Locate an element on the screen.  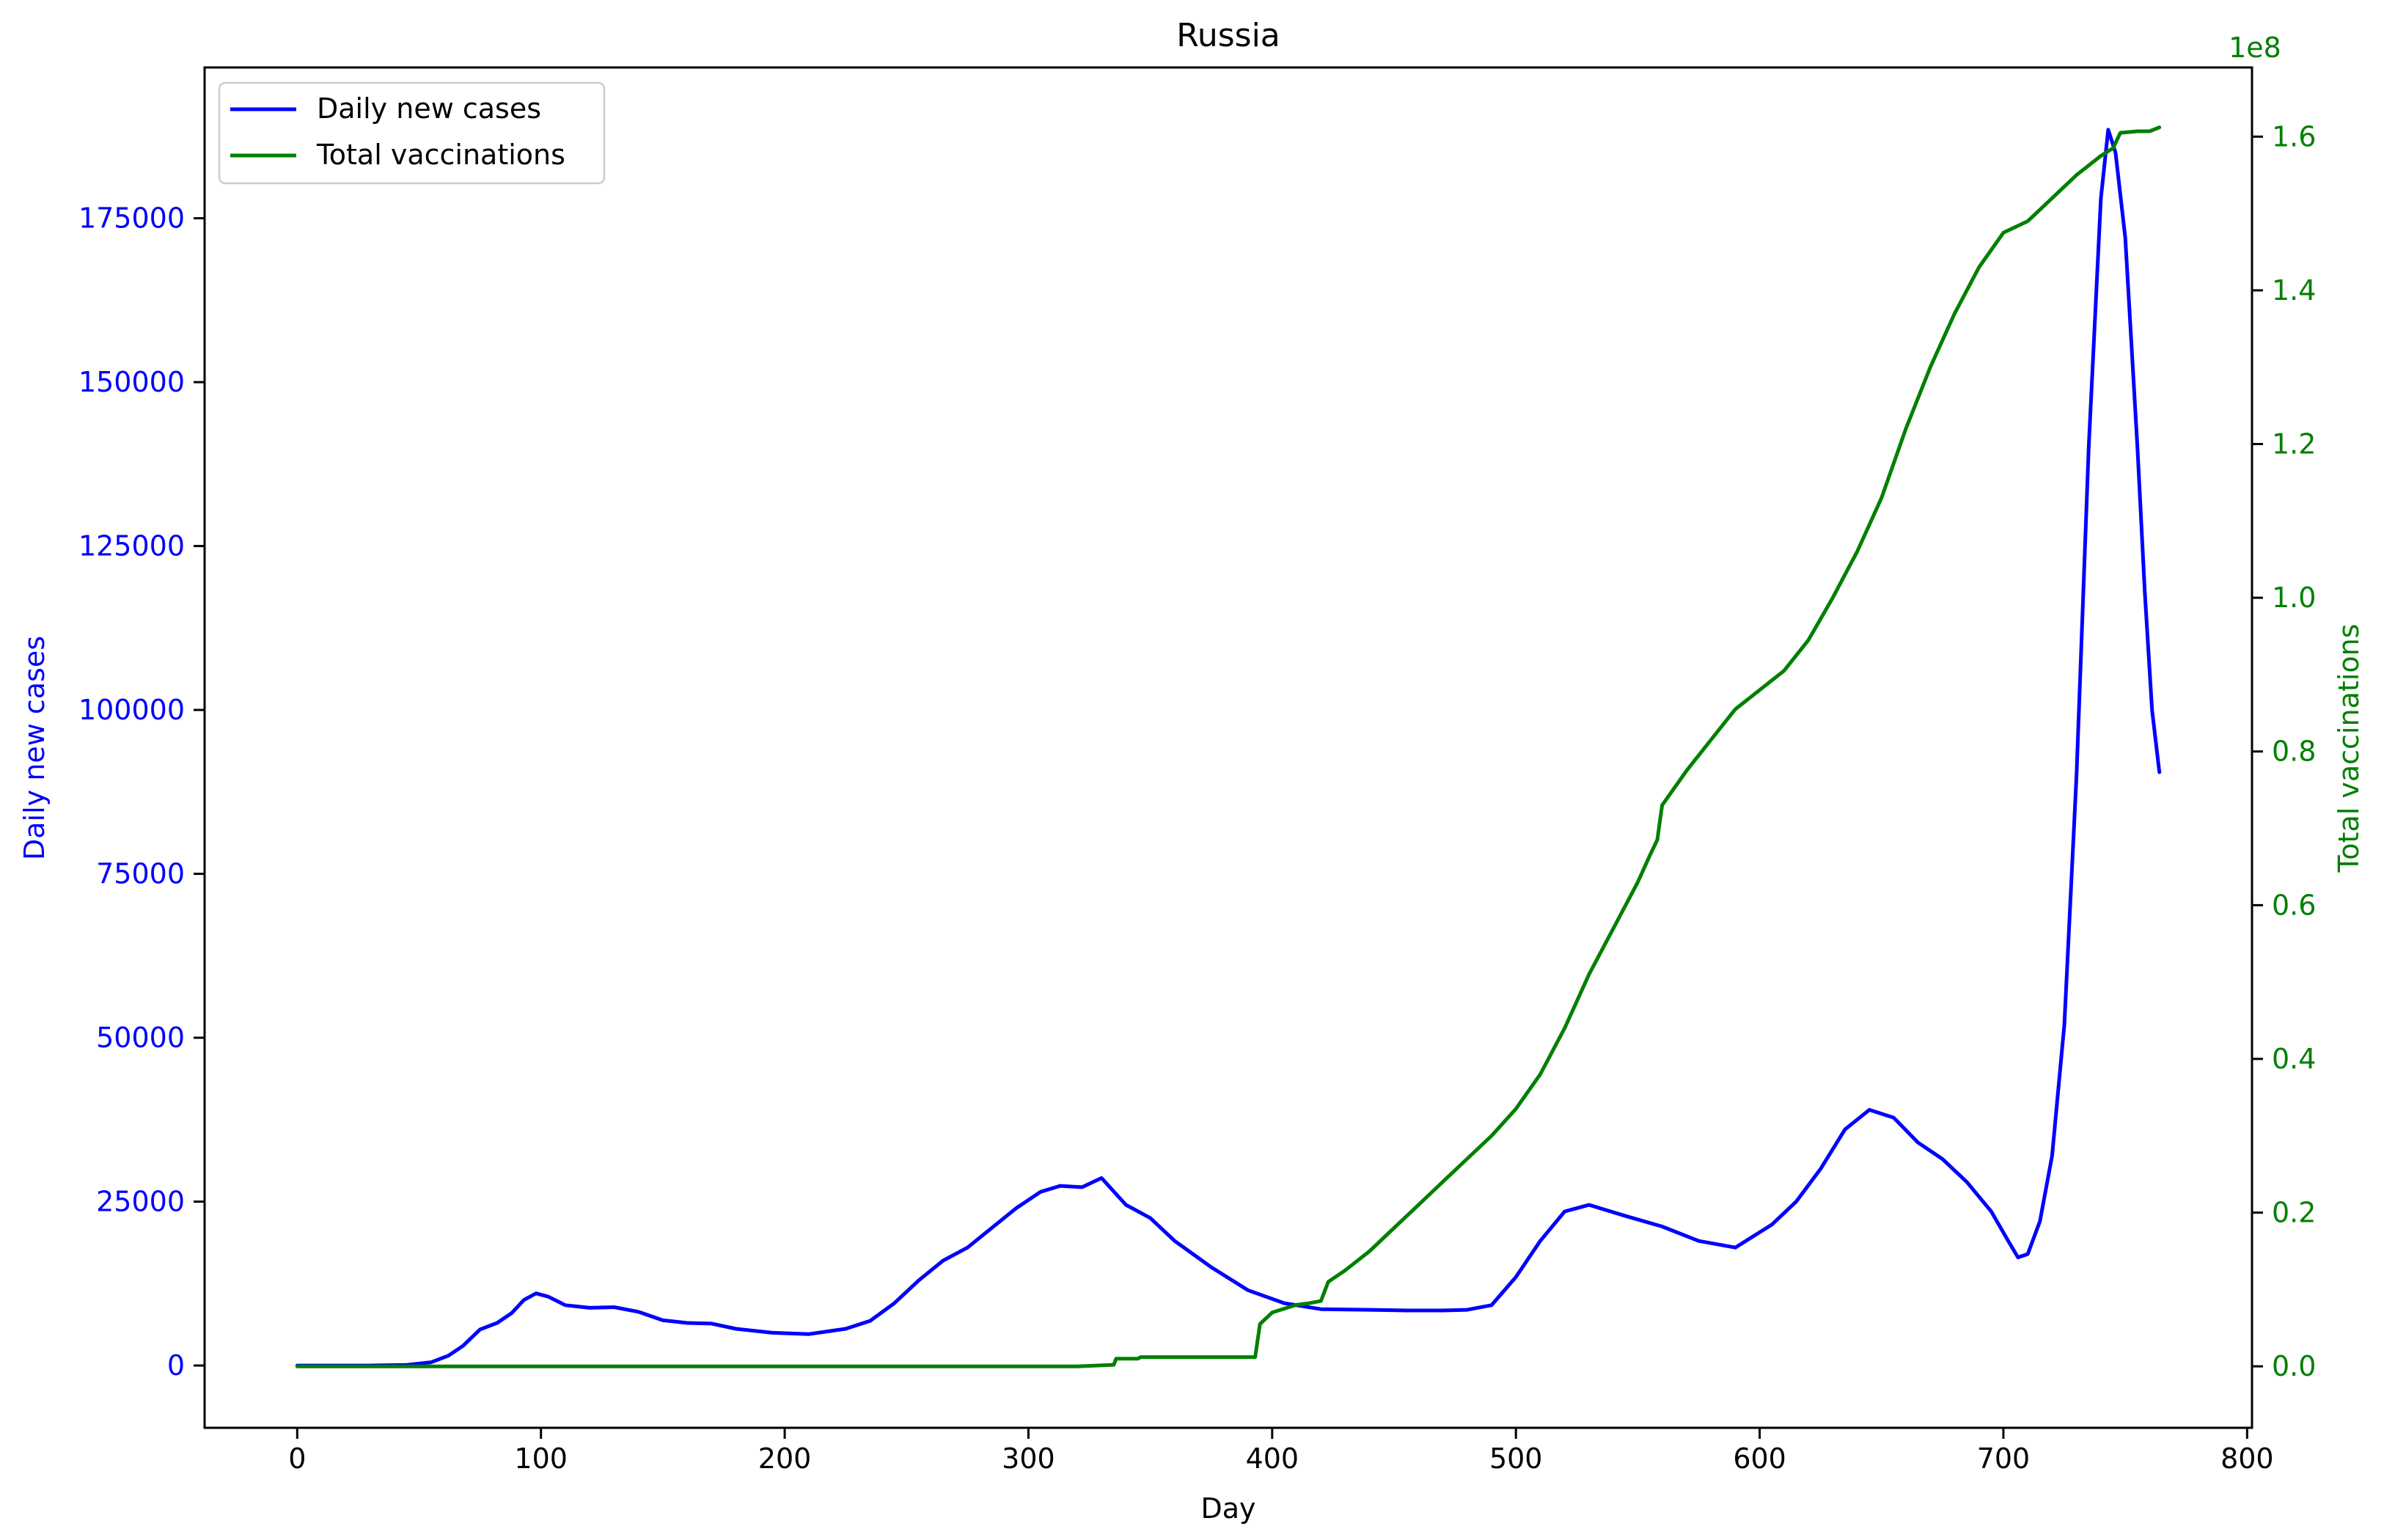
y-axis-left-label: Daily new cases is located at coordinates (35, 748).